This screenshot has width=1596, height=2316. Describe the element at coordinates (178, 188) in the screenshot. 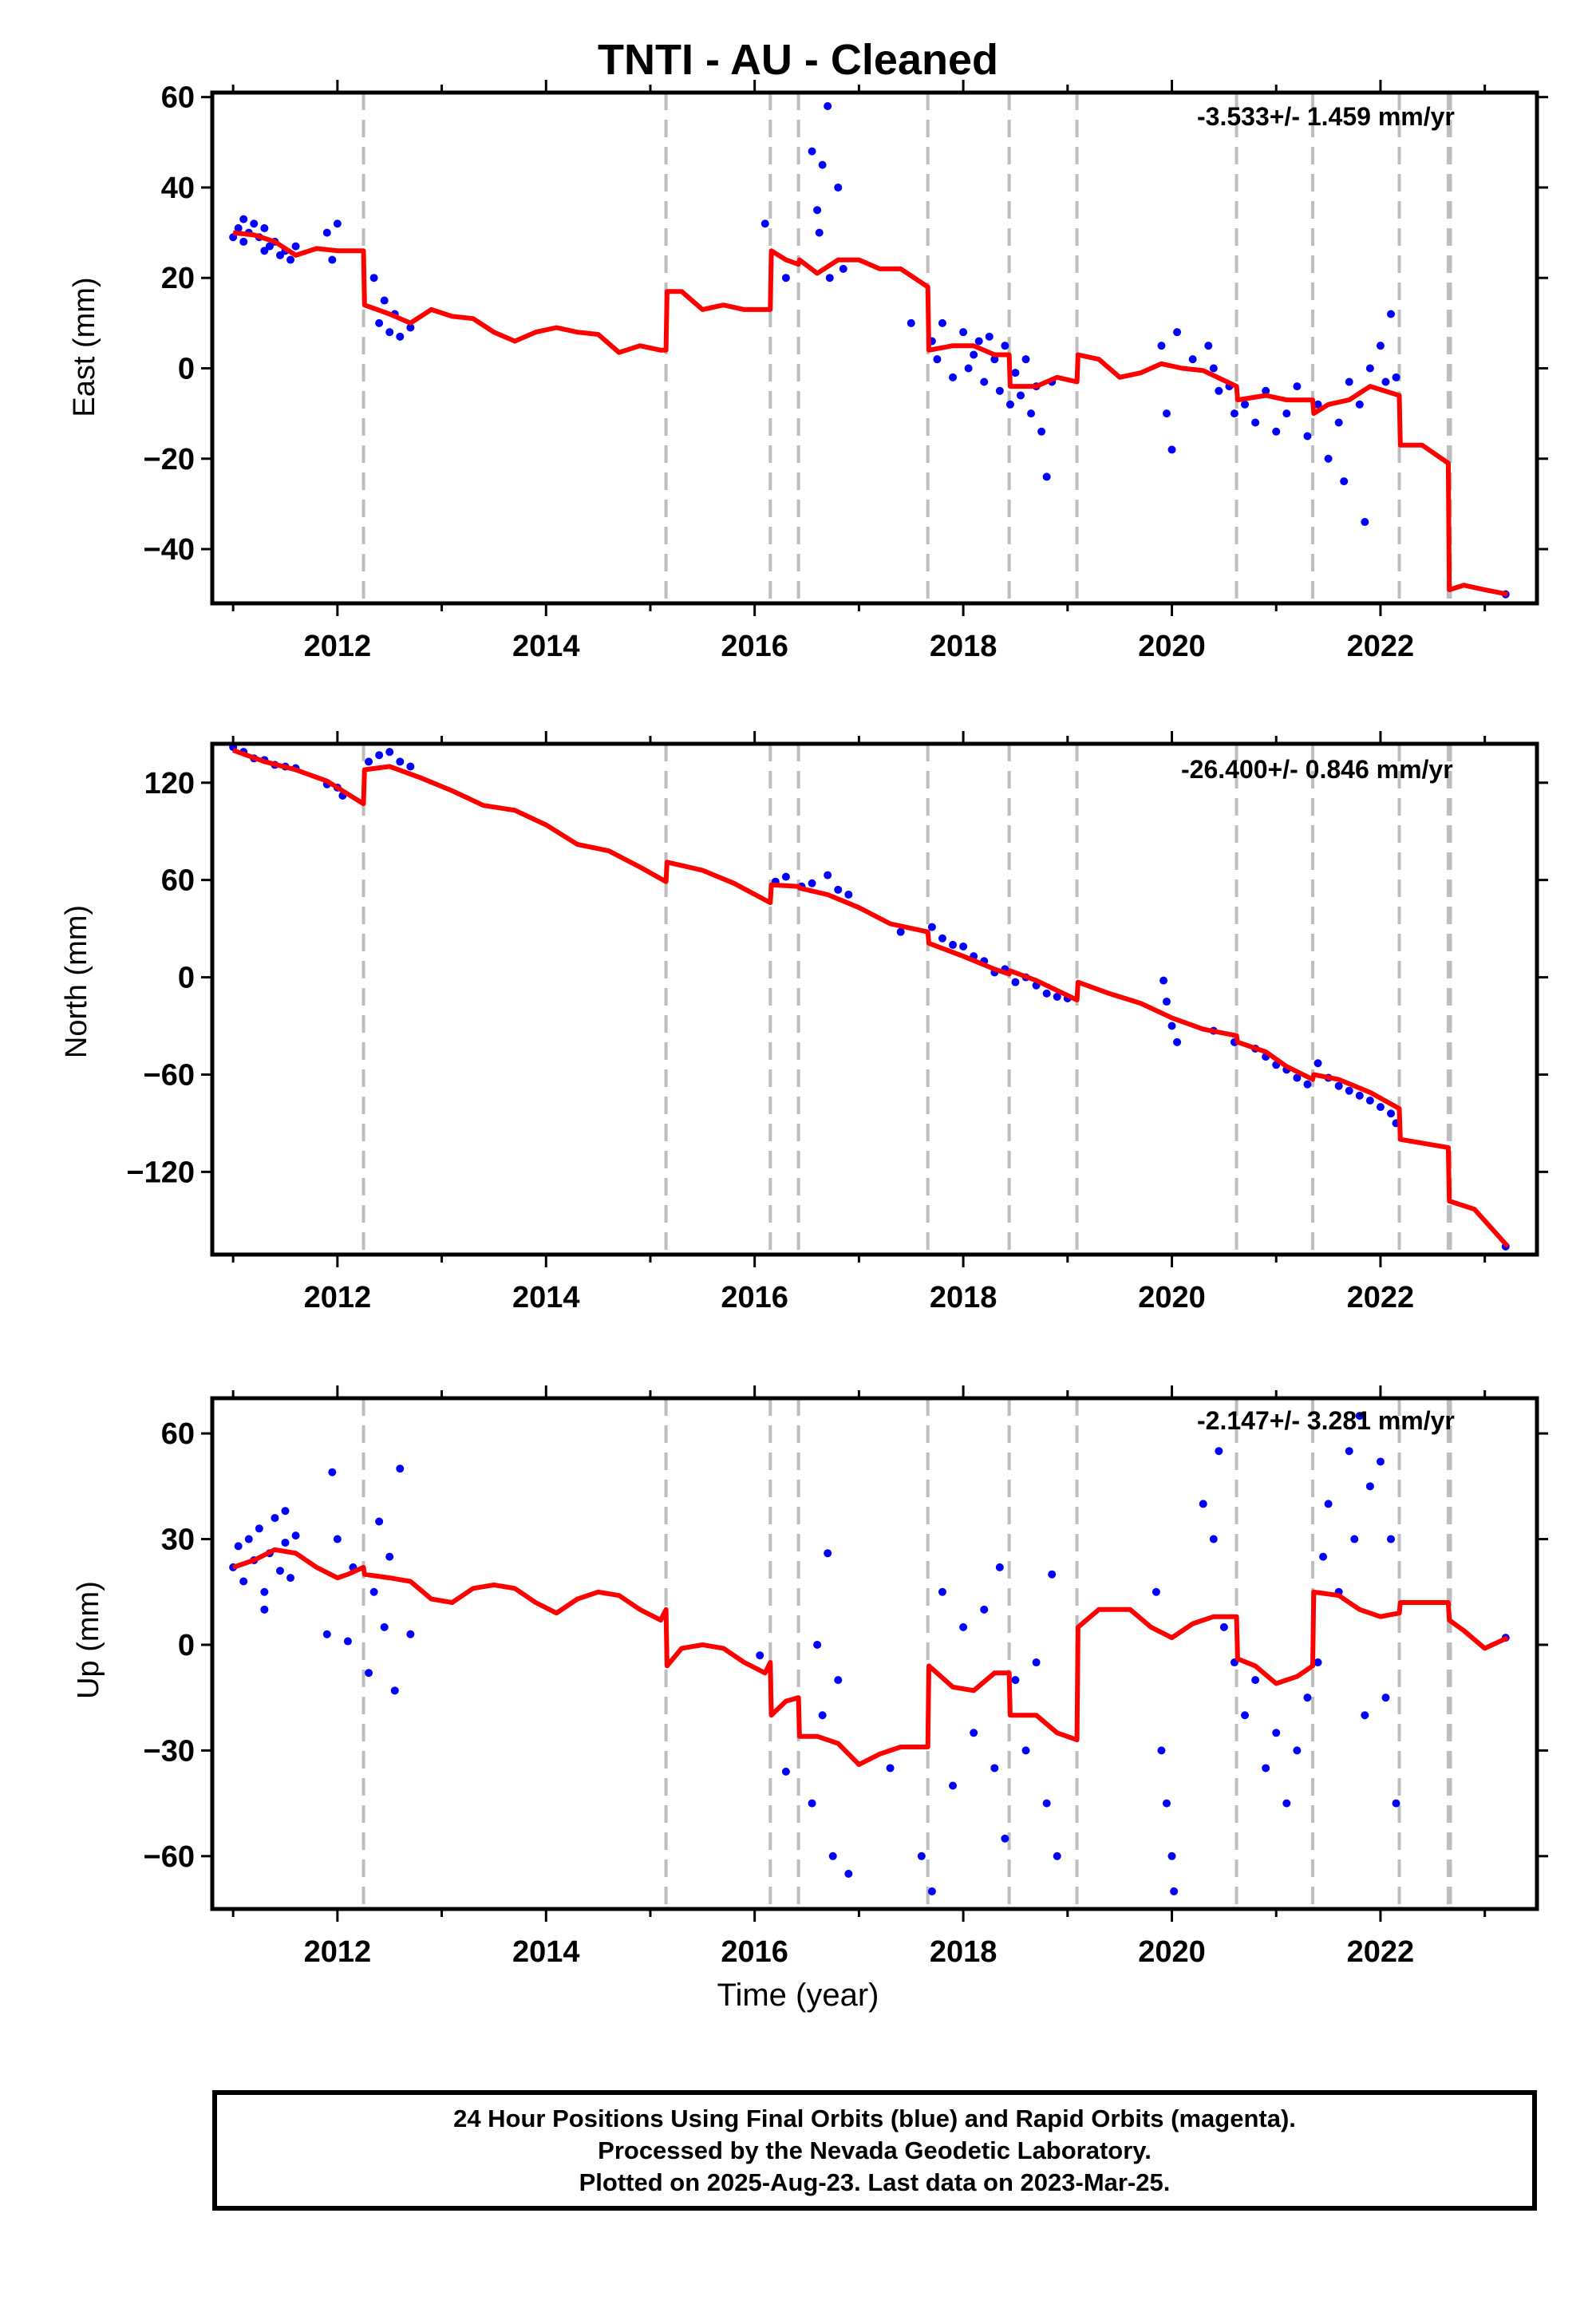

I see `east-y-tick-label: 40` at that location.